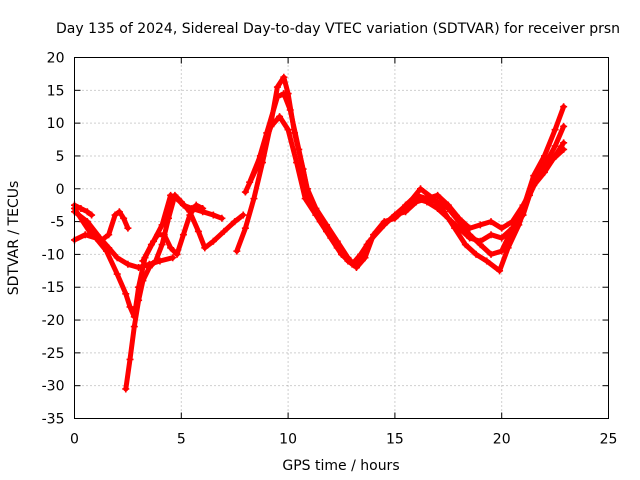  I want to click on y-tick-label: -35, so click(53, 420).